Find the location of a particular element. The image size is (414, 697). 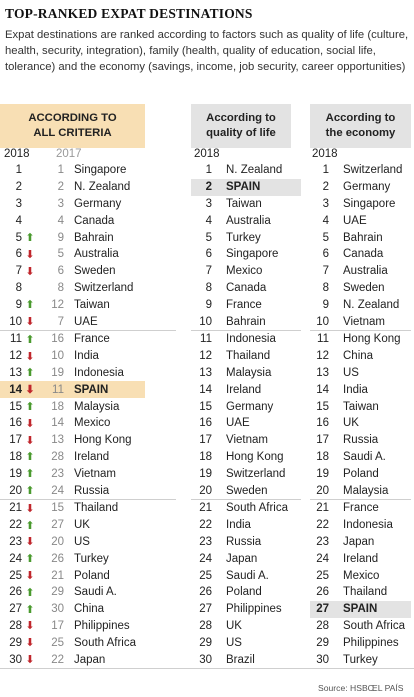

country-cell: Philippines is located at coordinates (254, 609).